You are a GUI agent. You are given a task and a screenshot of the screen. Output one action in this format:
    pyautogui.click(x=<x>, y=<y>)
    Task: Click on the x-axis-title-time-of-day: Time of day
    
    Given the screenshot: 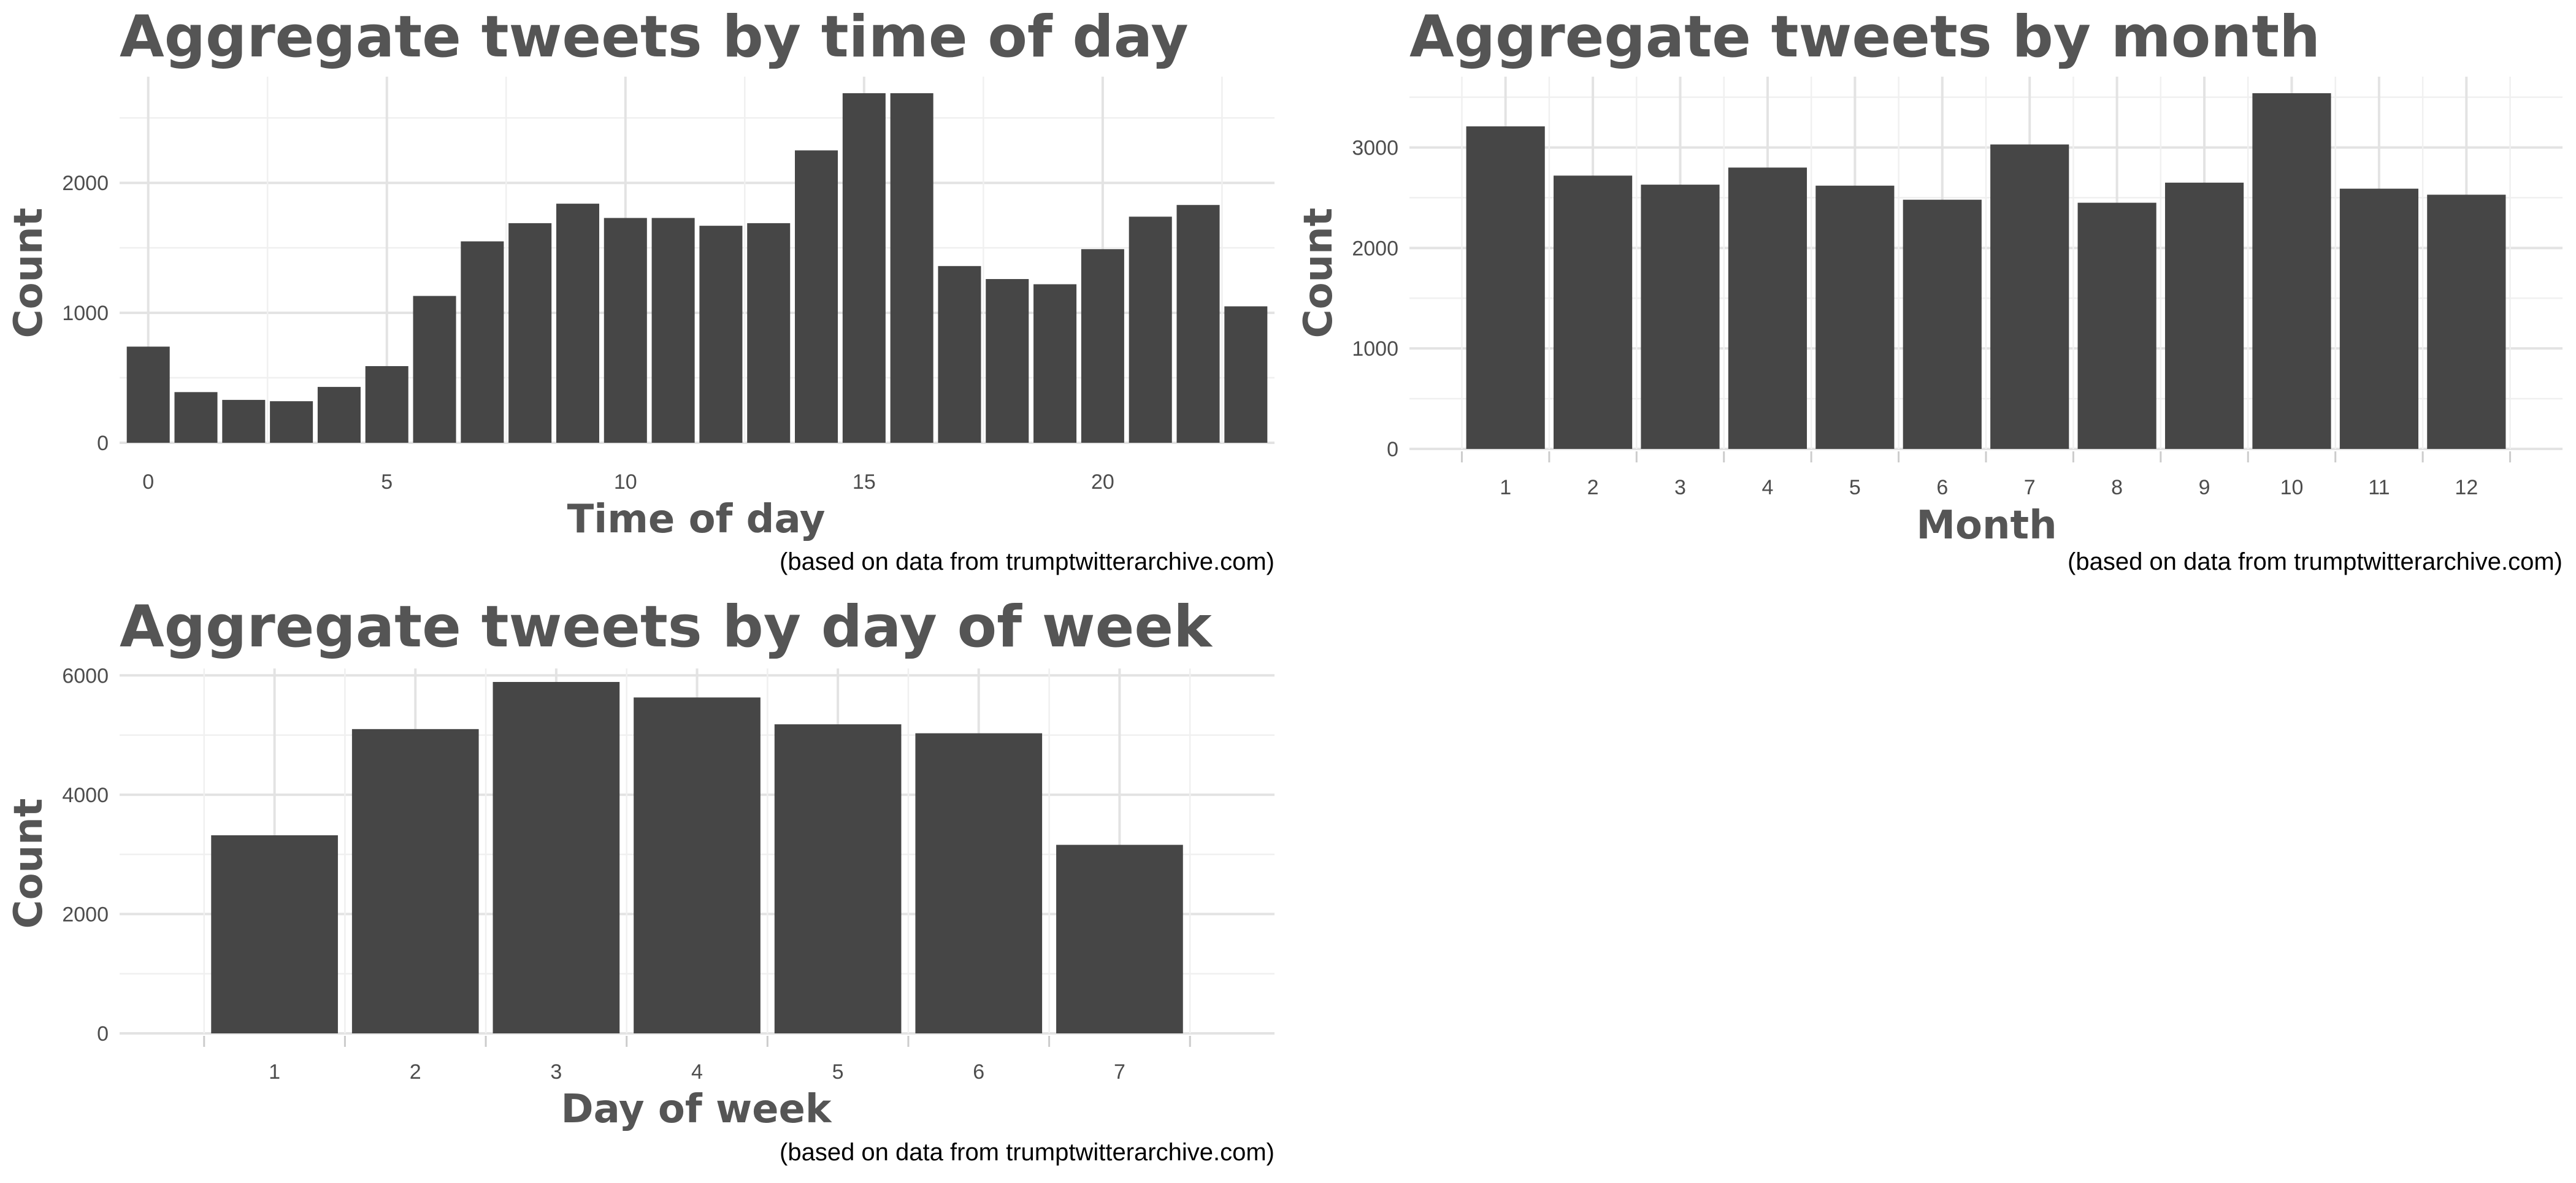 What is the action you would take?
    pyautogui.click(x=696, y=520)
    